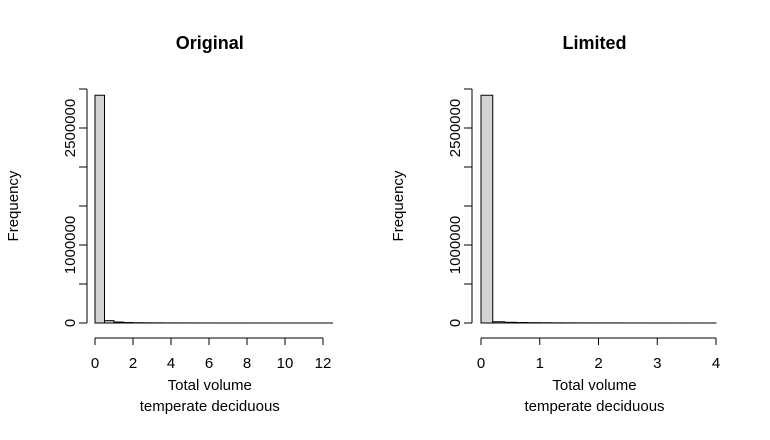 This screenshot has height=440, width=770. I want to click on x-tick-label: 6, so click(209, 363).